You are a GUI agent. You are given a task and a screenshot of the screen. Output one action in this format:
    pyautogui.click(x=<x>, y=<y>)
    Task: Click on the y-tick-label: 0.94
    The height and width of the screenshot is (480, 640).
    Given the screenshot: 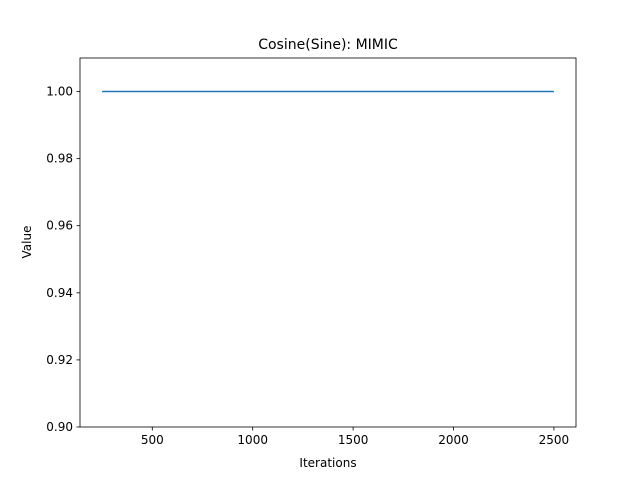 What is the action you would take?
    pyautogui.click(x=59, y=293)
    